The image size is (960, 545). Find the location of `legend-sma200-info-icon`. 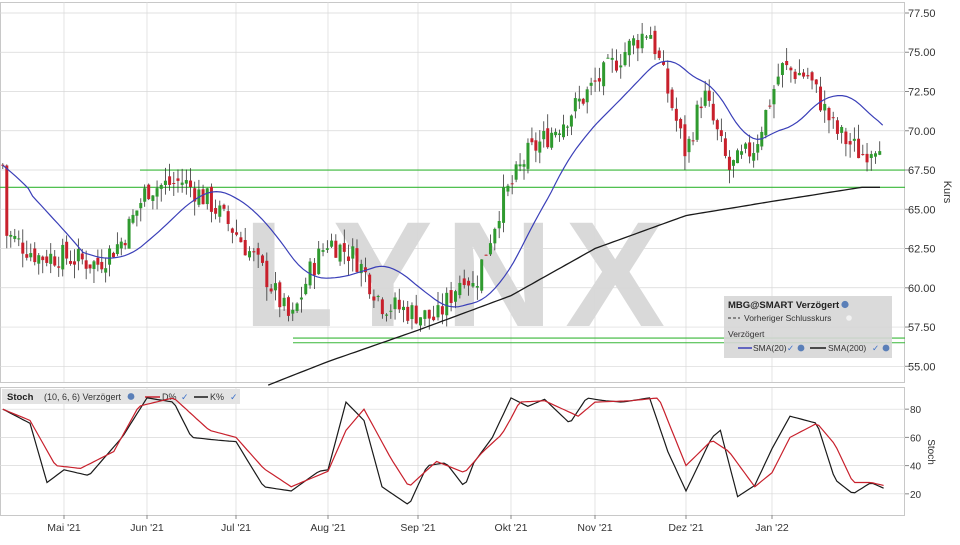

legend-sma200-info-icon is located at coordinates (886, 348).